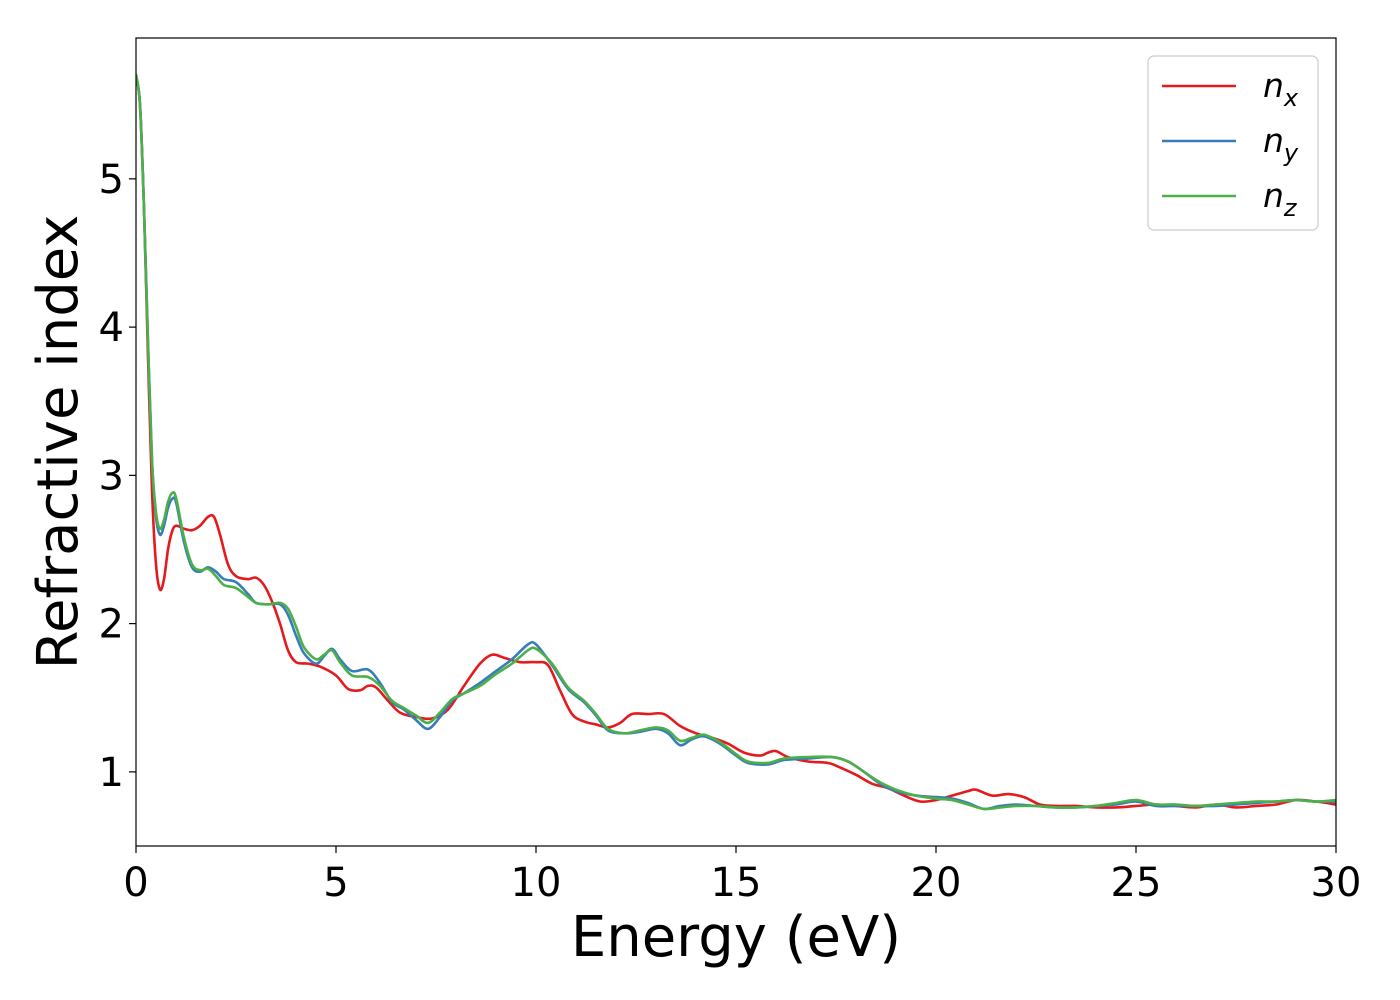  I want to click on y-tick-label: 2, so click(111, 625).